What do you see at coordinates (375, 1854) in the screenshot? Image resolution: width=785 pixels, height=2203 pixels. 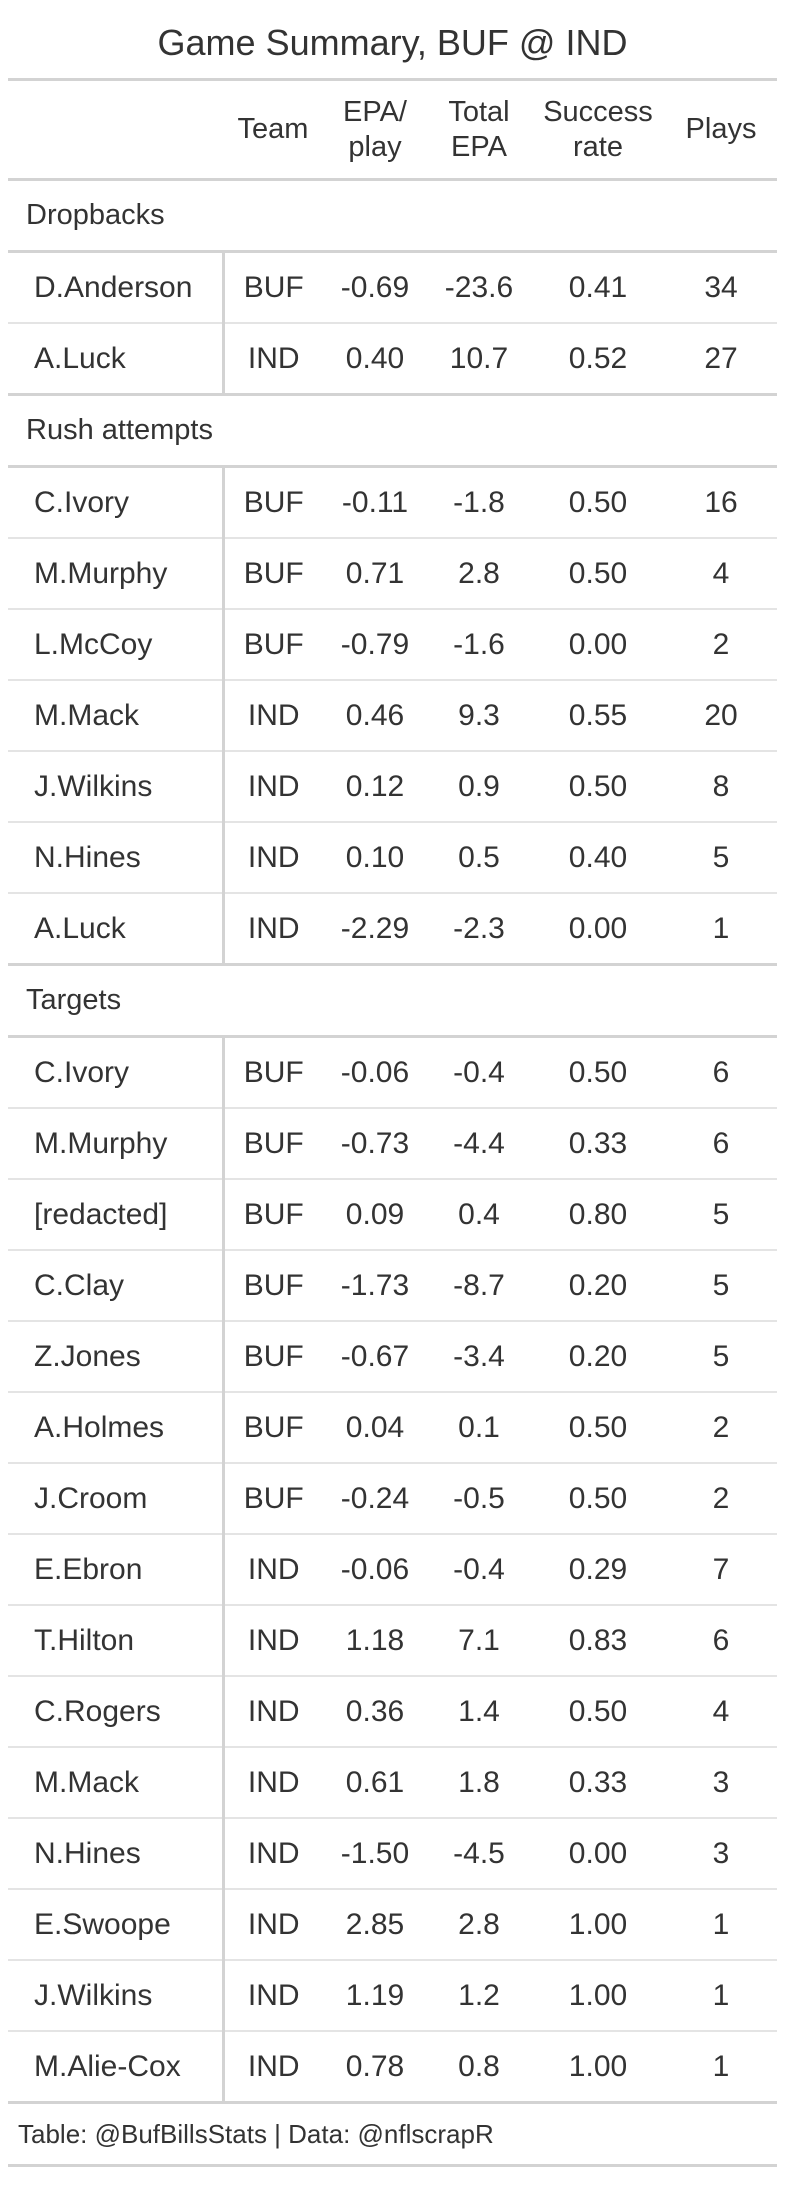 I see `epa-play-cell: -1.50` at bounding box center [375, 1854].